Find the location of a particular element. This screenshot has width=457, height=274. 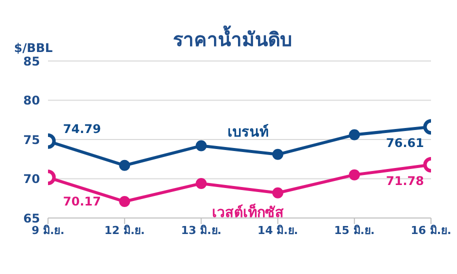

y-tick-label: 65 is located at coordinates (31, 218).